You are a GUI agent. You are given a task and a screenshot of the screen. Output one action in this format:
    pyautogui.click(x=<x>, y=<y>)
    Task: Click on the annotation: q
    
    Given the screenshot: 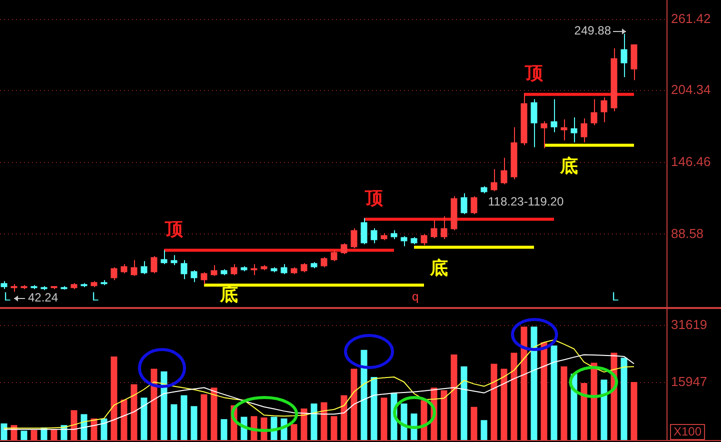 What is the action you would take?
    pyautogui.click(x=415, y=296)
    